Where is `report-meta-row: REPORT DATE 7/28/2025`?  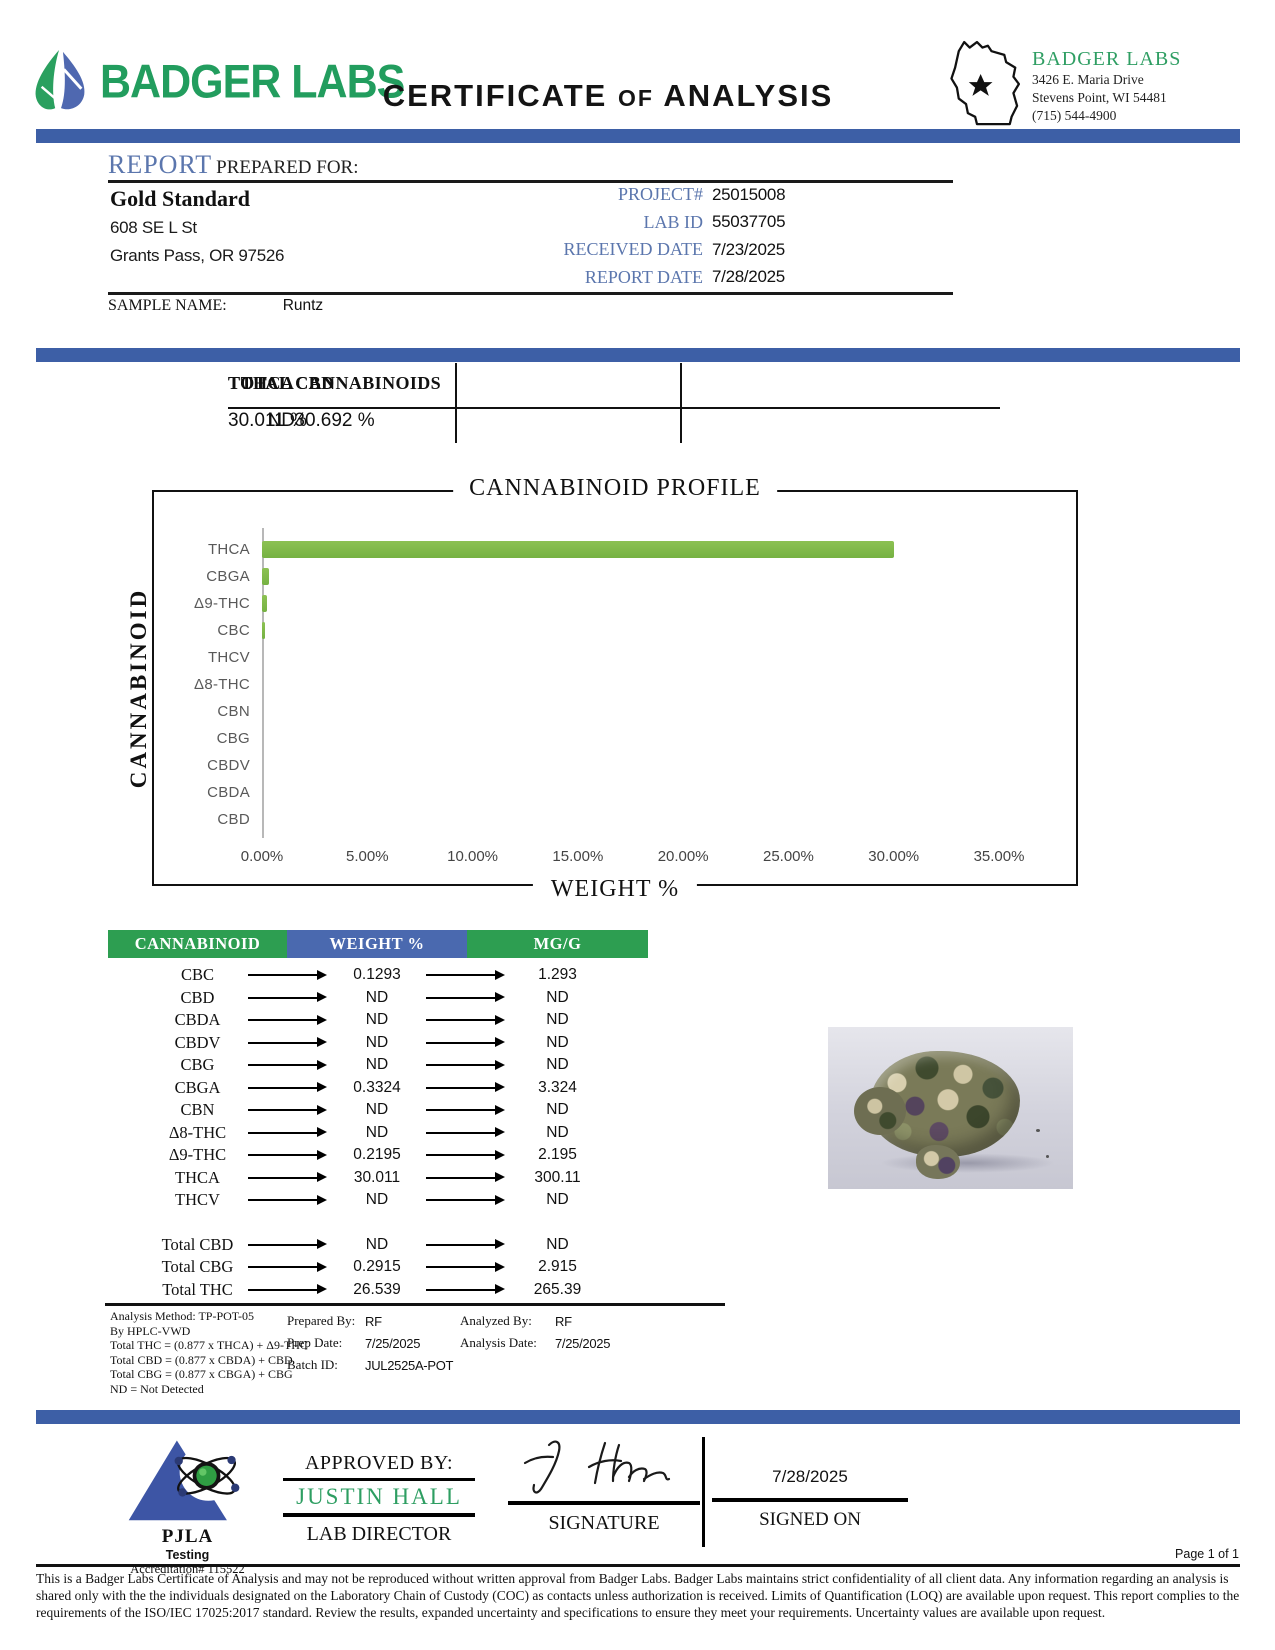 report-meta-row: REPORT DATE 7/28/2025 is located at coordinates (646, 278).